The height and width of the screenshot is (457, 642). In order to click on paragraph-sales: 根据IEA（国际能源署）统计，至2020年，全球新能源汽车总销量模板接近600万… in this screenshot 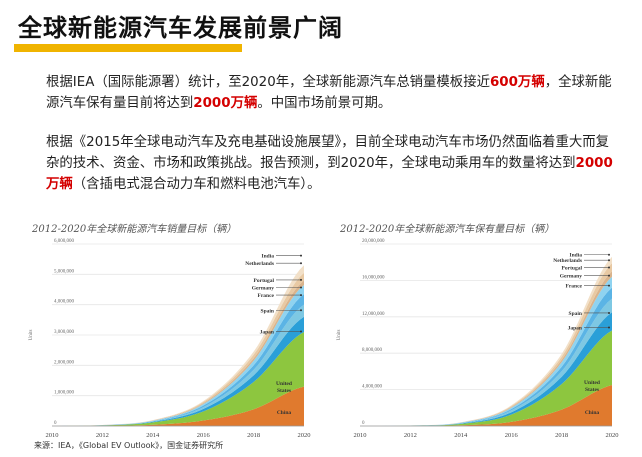, I will do `click(330, 93)`.